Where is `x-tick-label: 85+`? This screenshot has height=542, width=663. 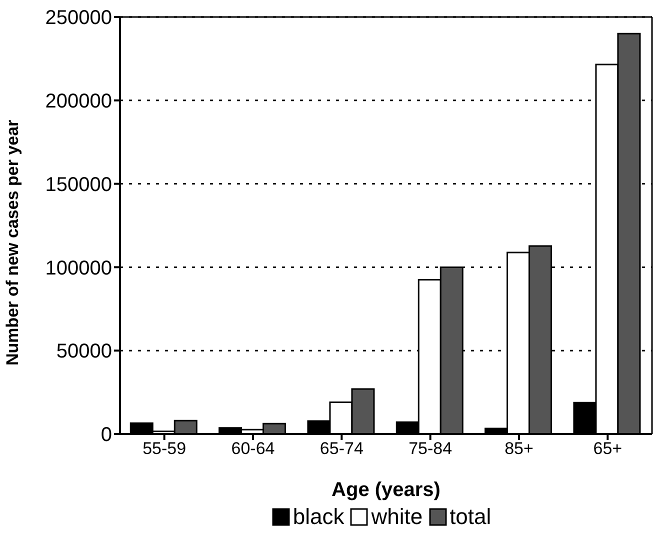 x-tick-label: 85+ is located at coordinates (519, 448).